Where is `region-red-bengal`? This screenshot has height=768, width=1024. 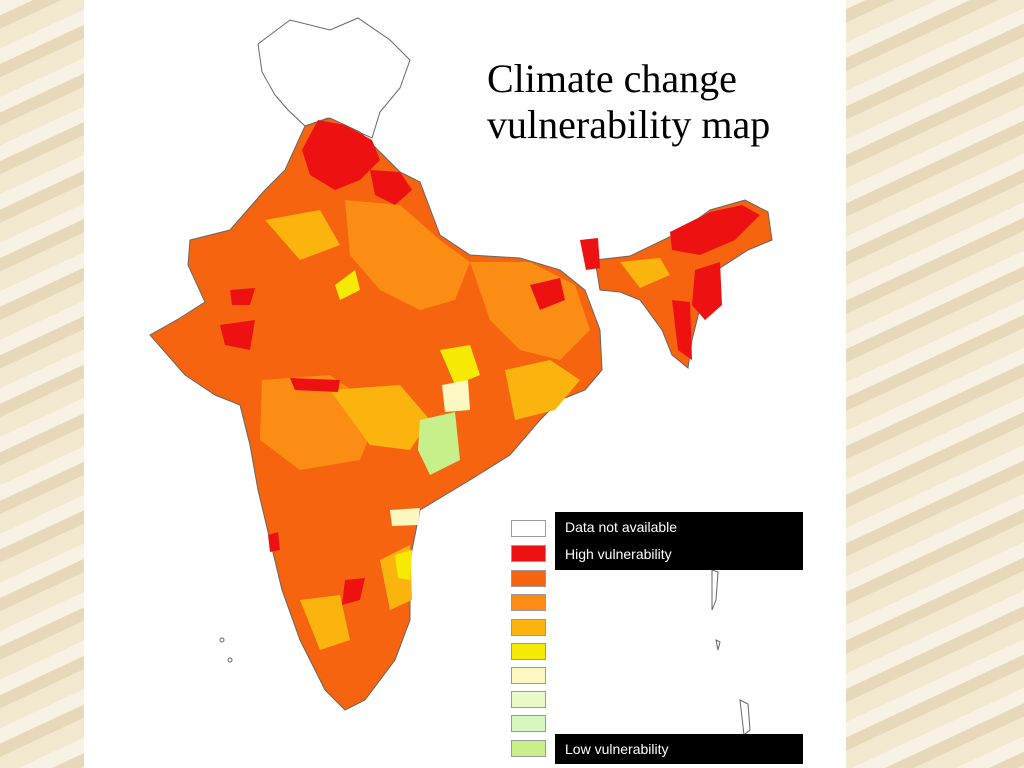 region-red-bengal is located at coordinates (590, 254).